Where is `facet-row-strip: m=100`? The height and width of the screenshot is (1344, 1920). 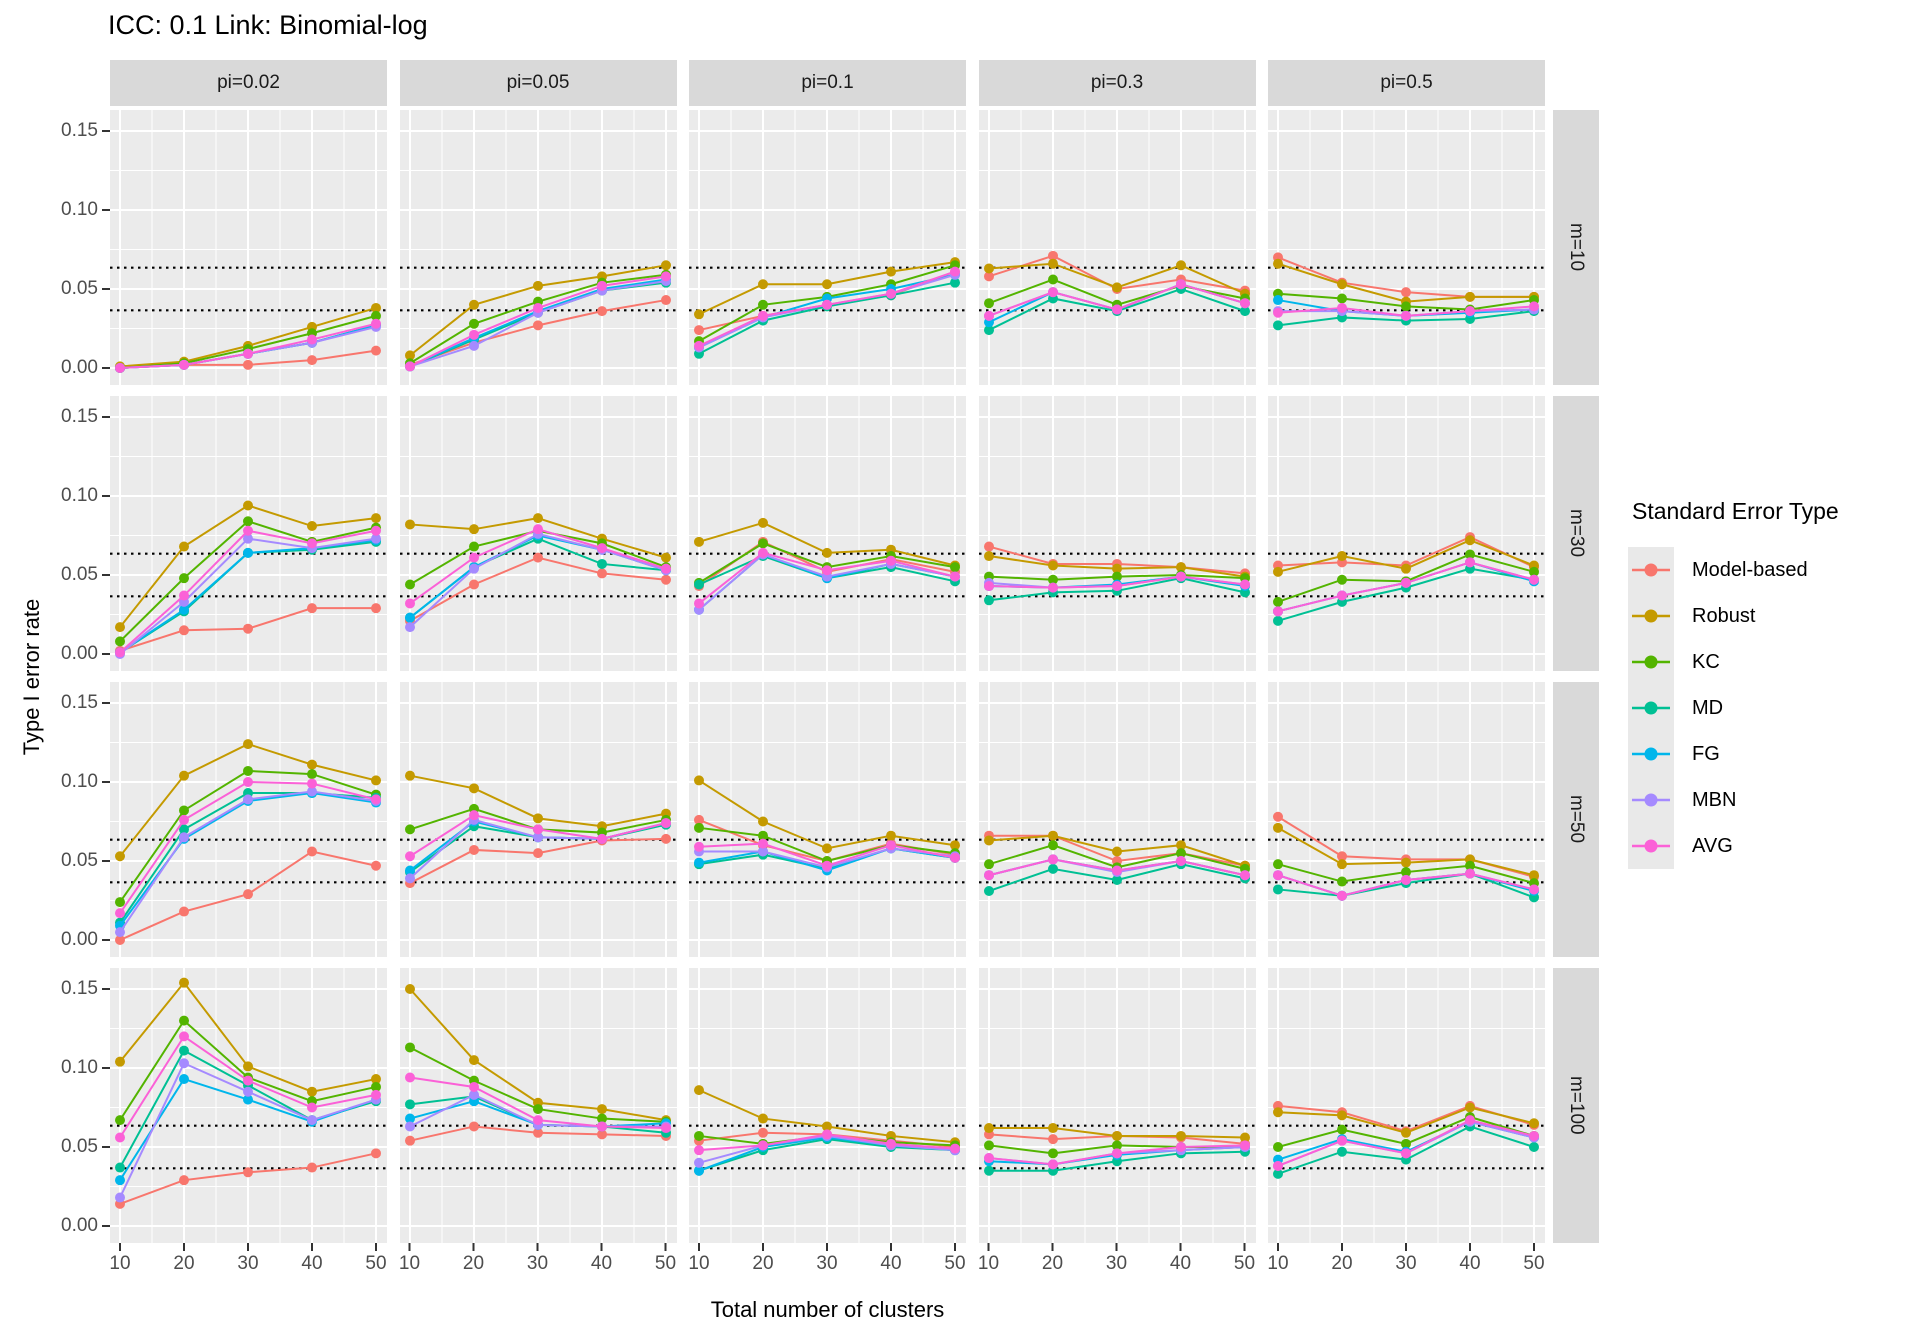 facet-row-strip: m=100 is located at coordinates (1576, 1105).